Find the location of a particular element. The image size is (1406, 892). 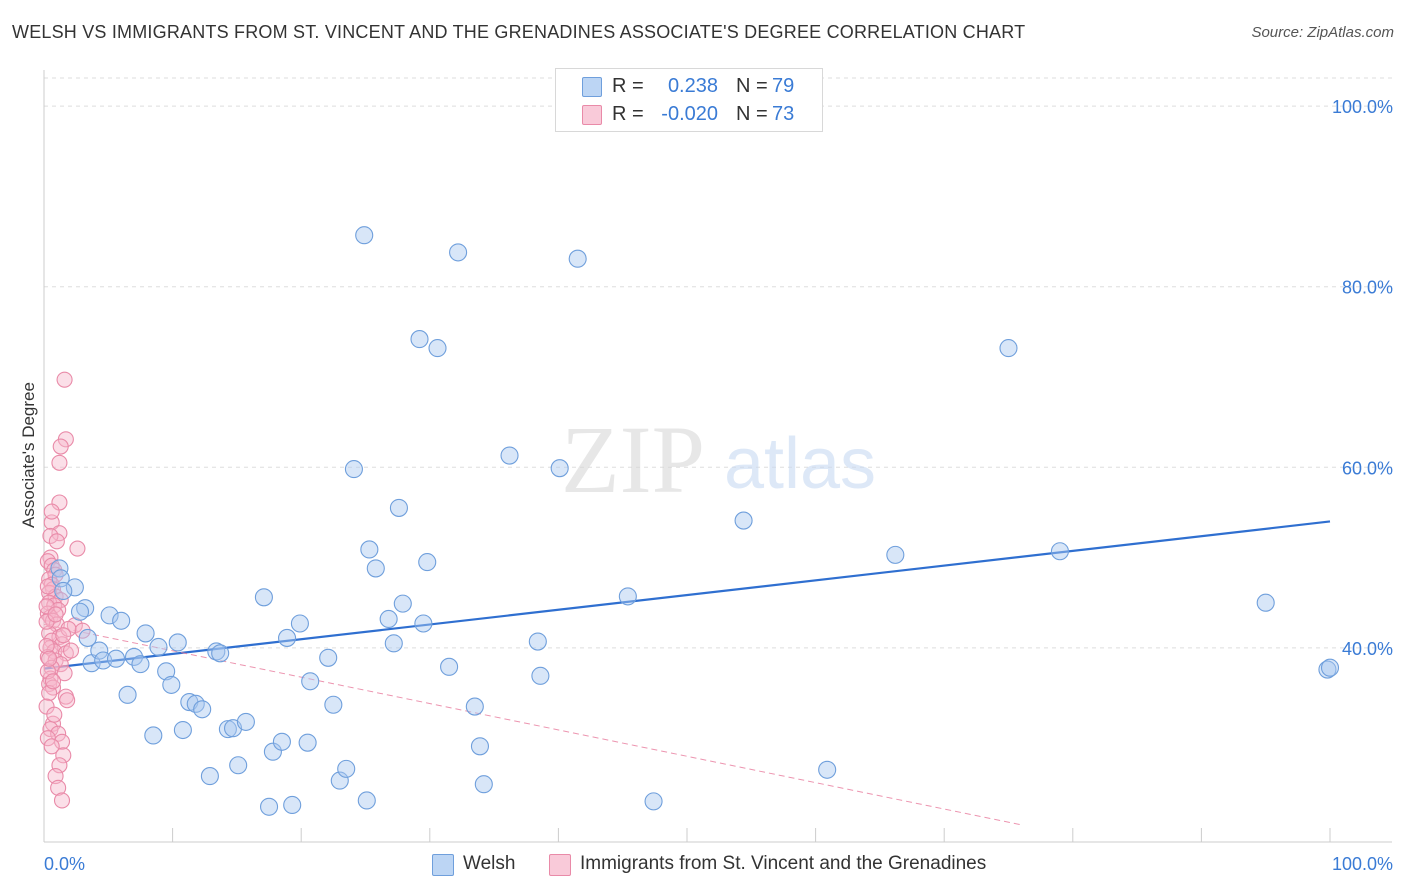

r-label: R = is located at coordinates (628, 86).